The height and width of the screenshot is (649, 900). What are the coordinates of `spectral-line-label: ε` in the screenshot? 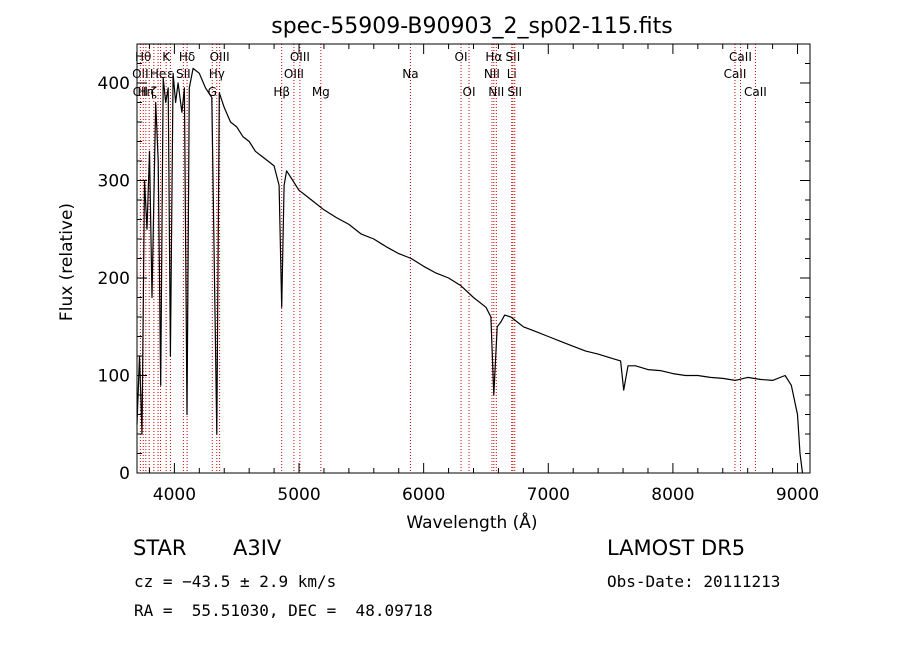 It's located at (170, 74).